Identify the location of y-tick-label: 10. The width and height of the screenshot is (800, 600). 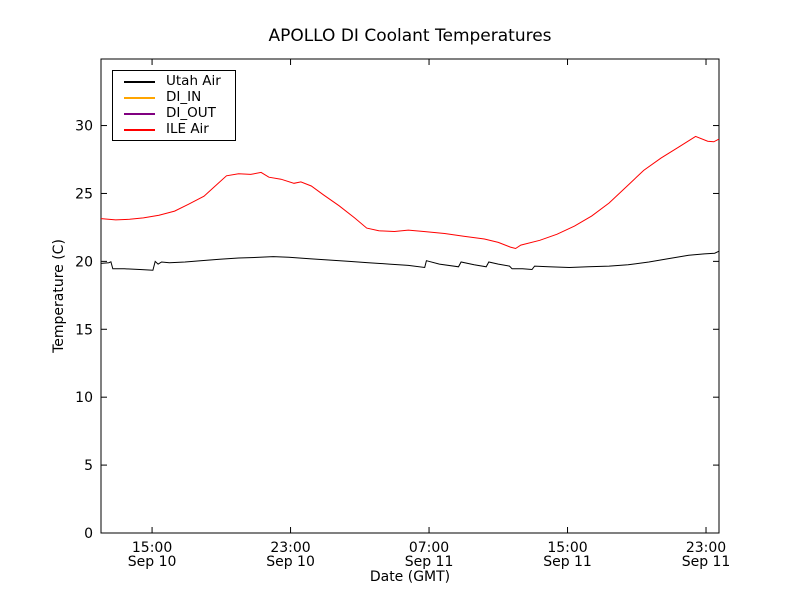
(84, 398).